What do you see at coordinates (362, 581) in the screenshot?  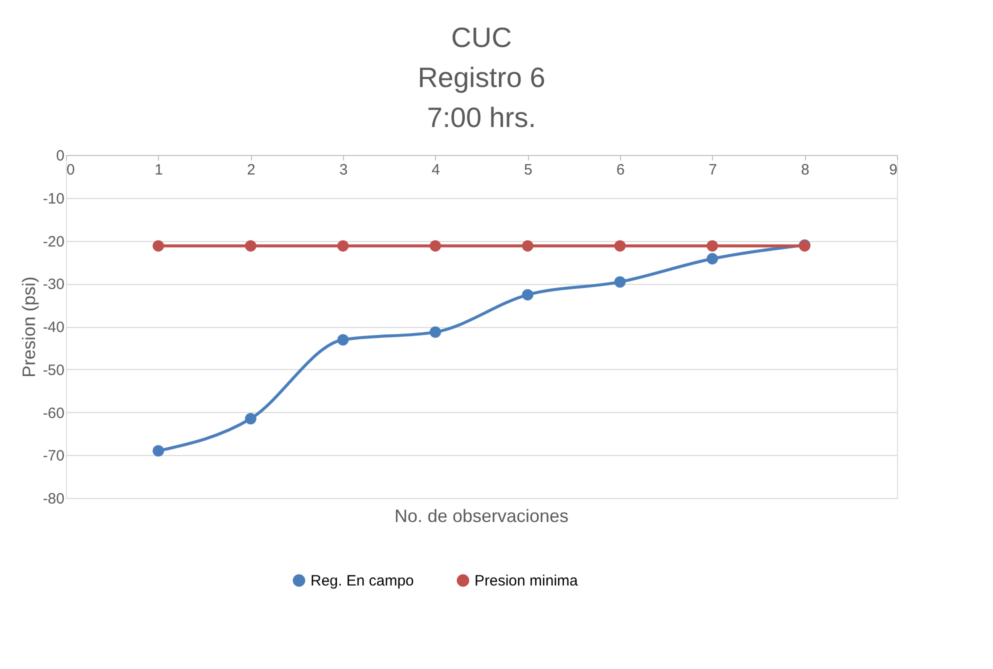 I see `legend-label: Reg. En campo` at bounding box center [362, 581].